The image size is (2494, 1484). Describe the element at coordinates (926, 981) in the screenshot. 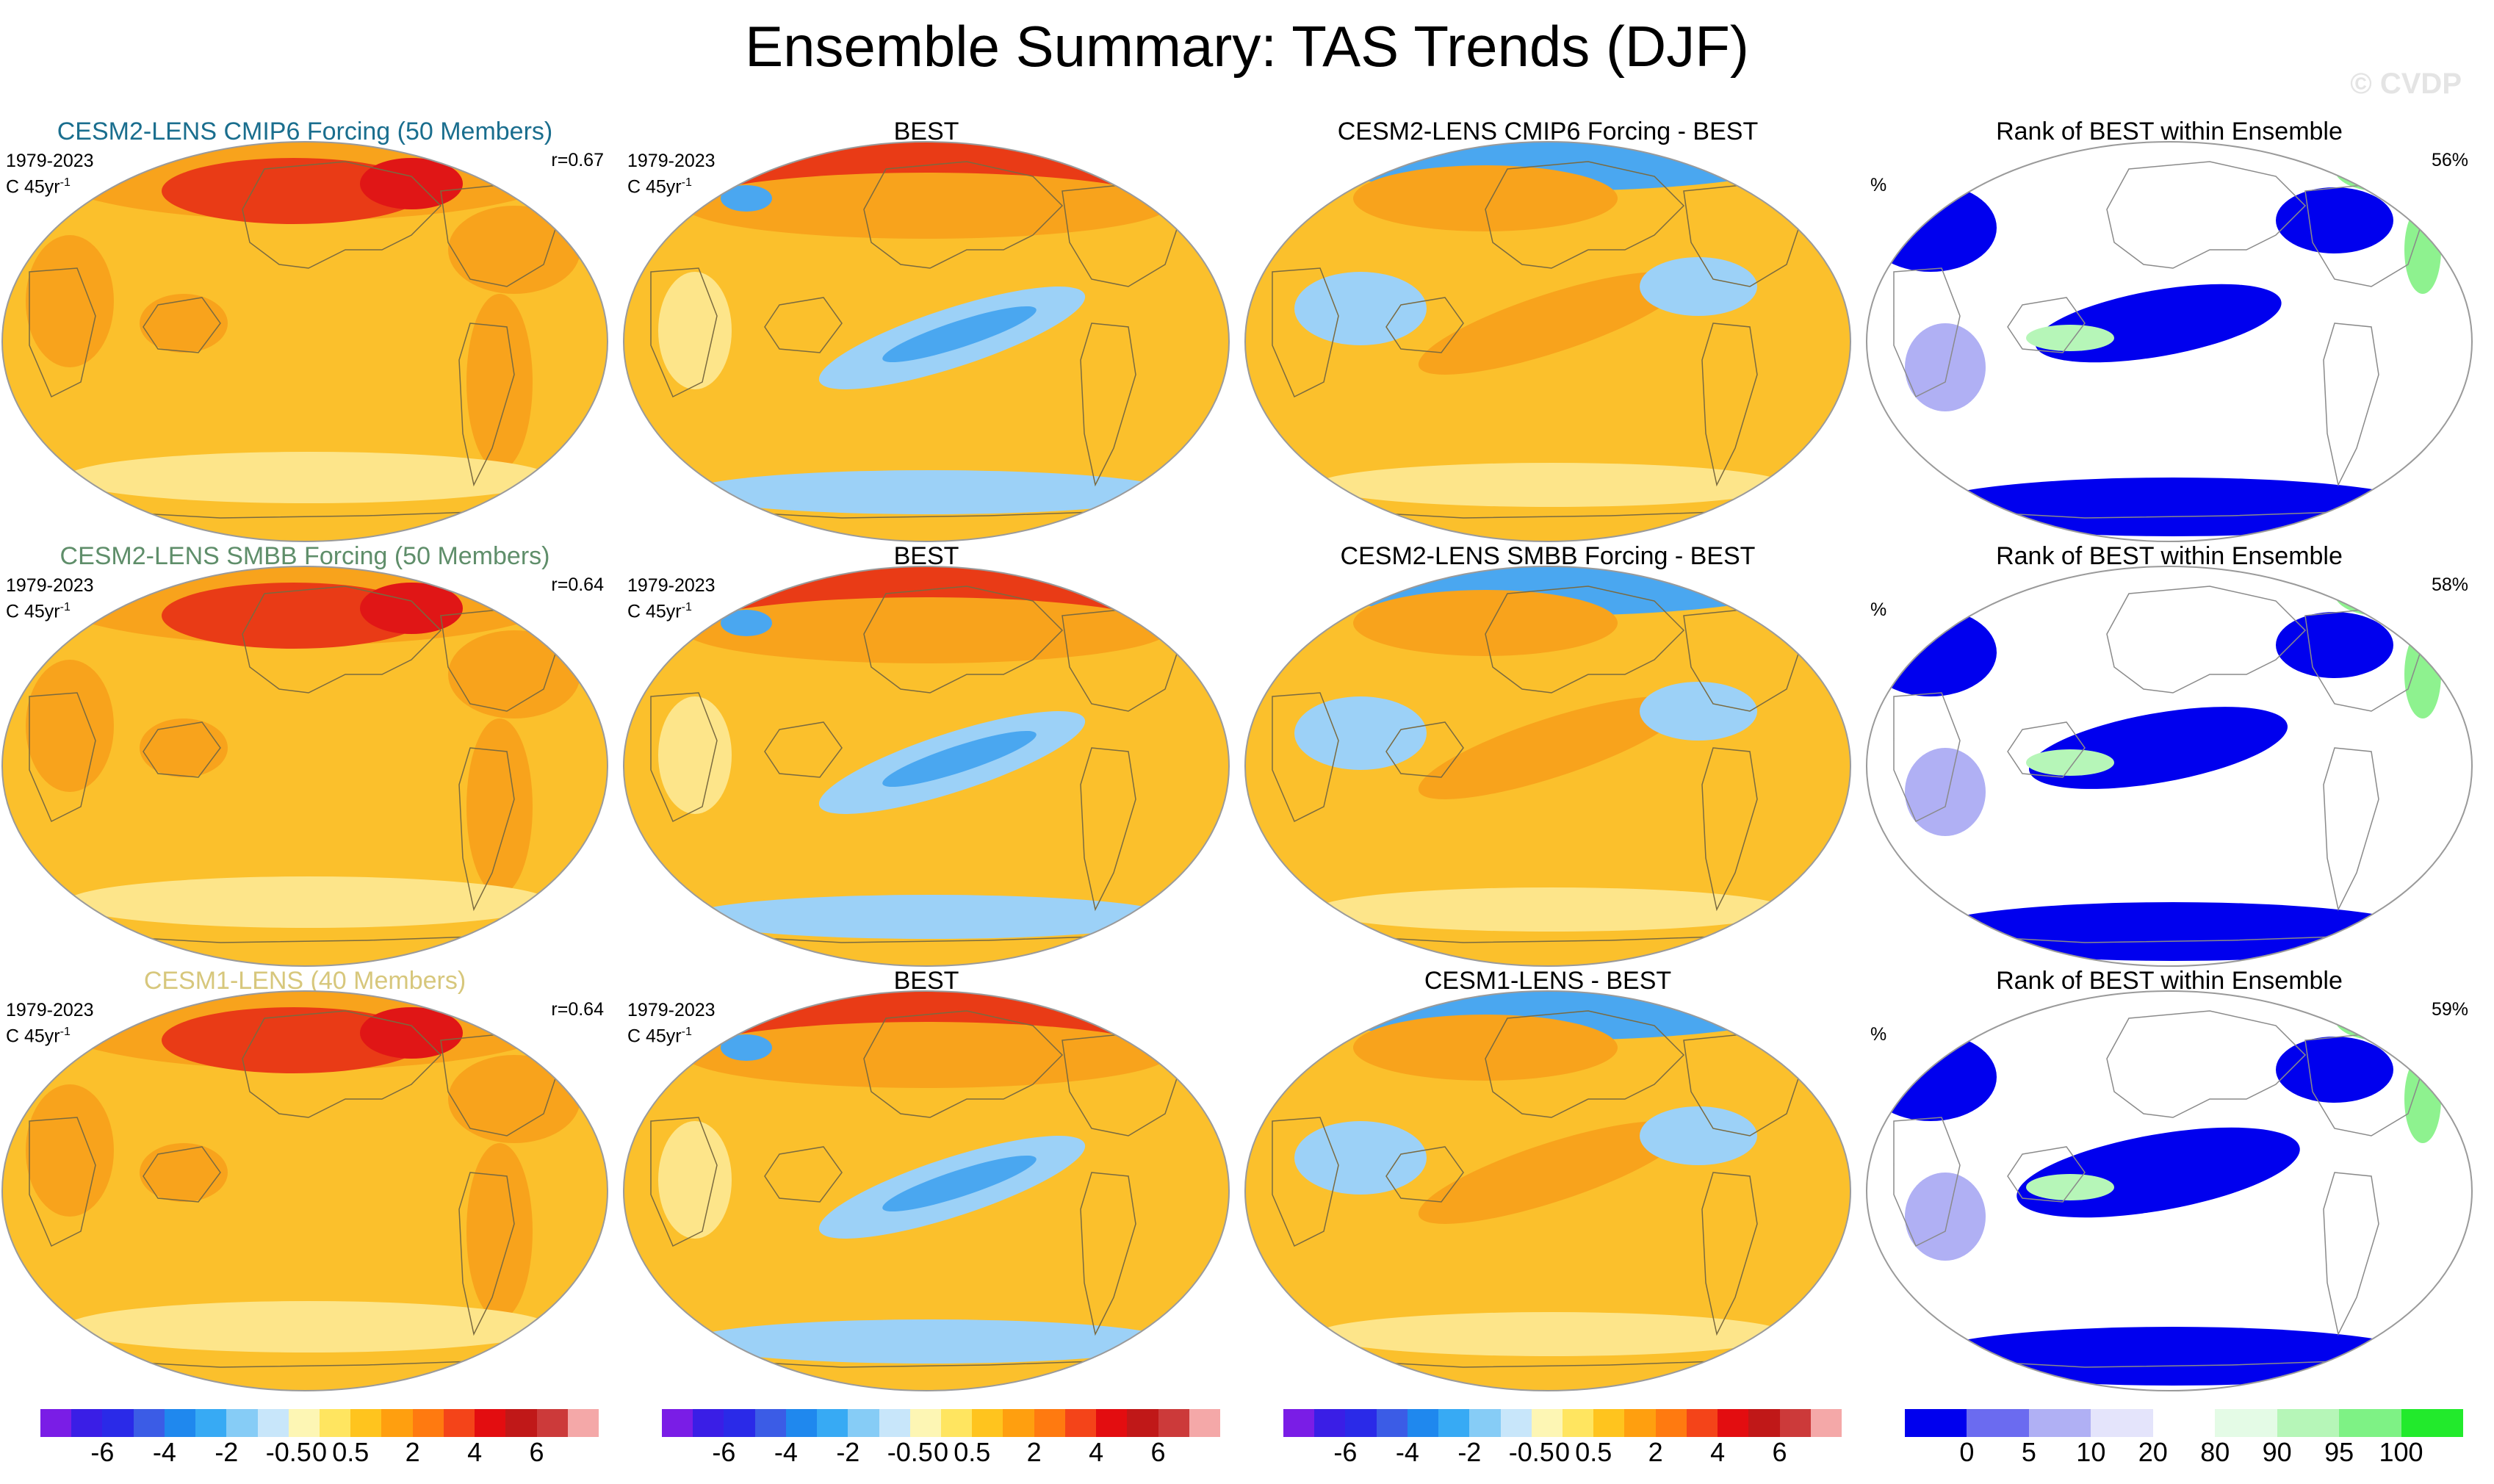

I see `panel-title: BEST` at that location.